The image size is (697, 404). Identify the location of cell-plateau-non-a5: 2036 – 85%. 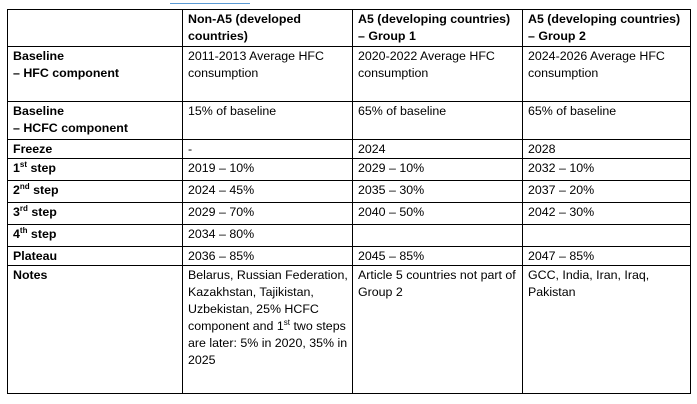
(267, 256).